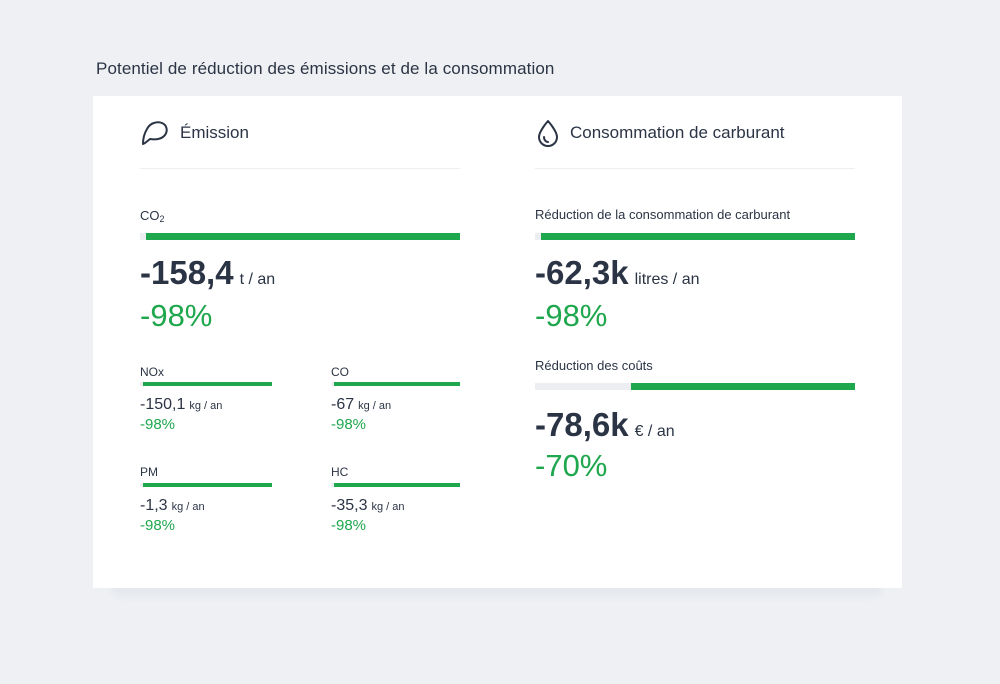 The height and width of the screenshot is (684, 1000). What do you see at coordinates (698, 236) in the screenshot?
I see `fuel-consumption-bar-fill` at bounding box center [698, 236].